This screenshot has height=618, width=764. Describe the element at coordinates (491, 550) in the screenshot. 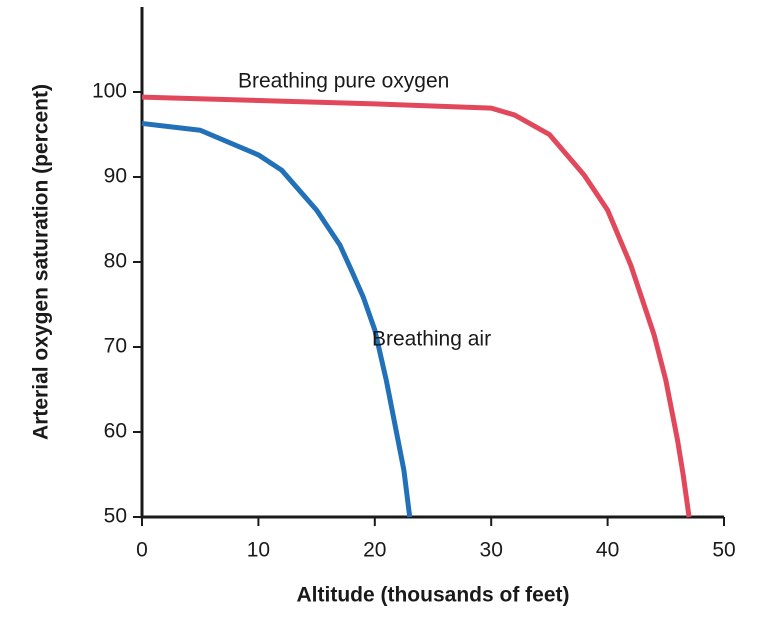

I see `x-tick-label: 30` at that location.